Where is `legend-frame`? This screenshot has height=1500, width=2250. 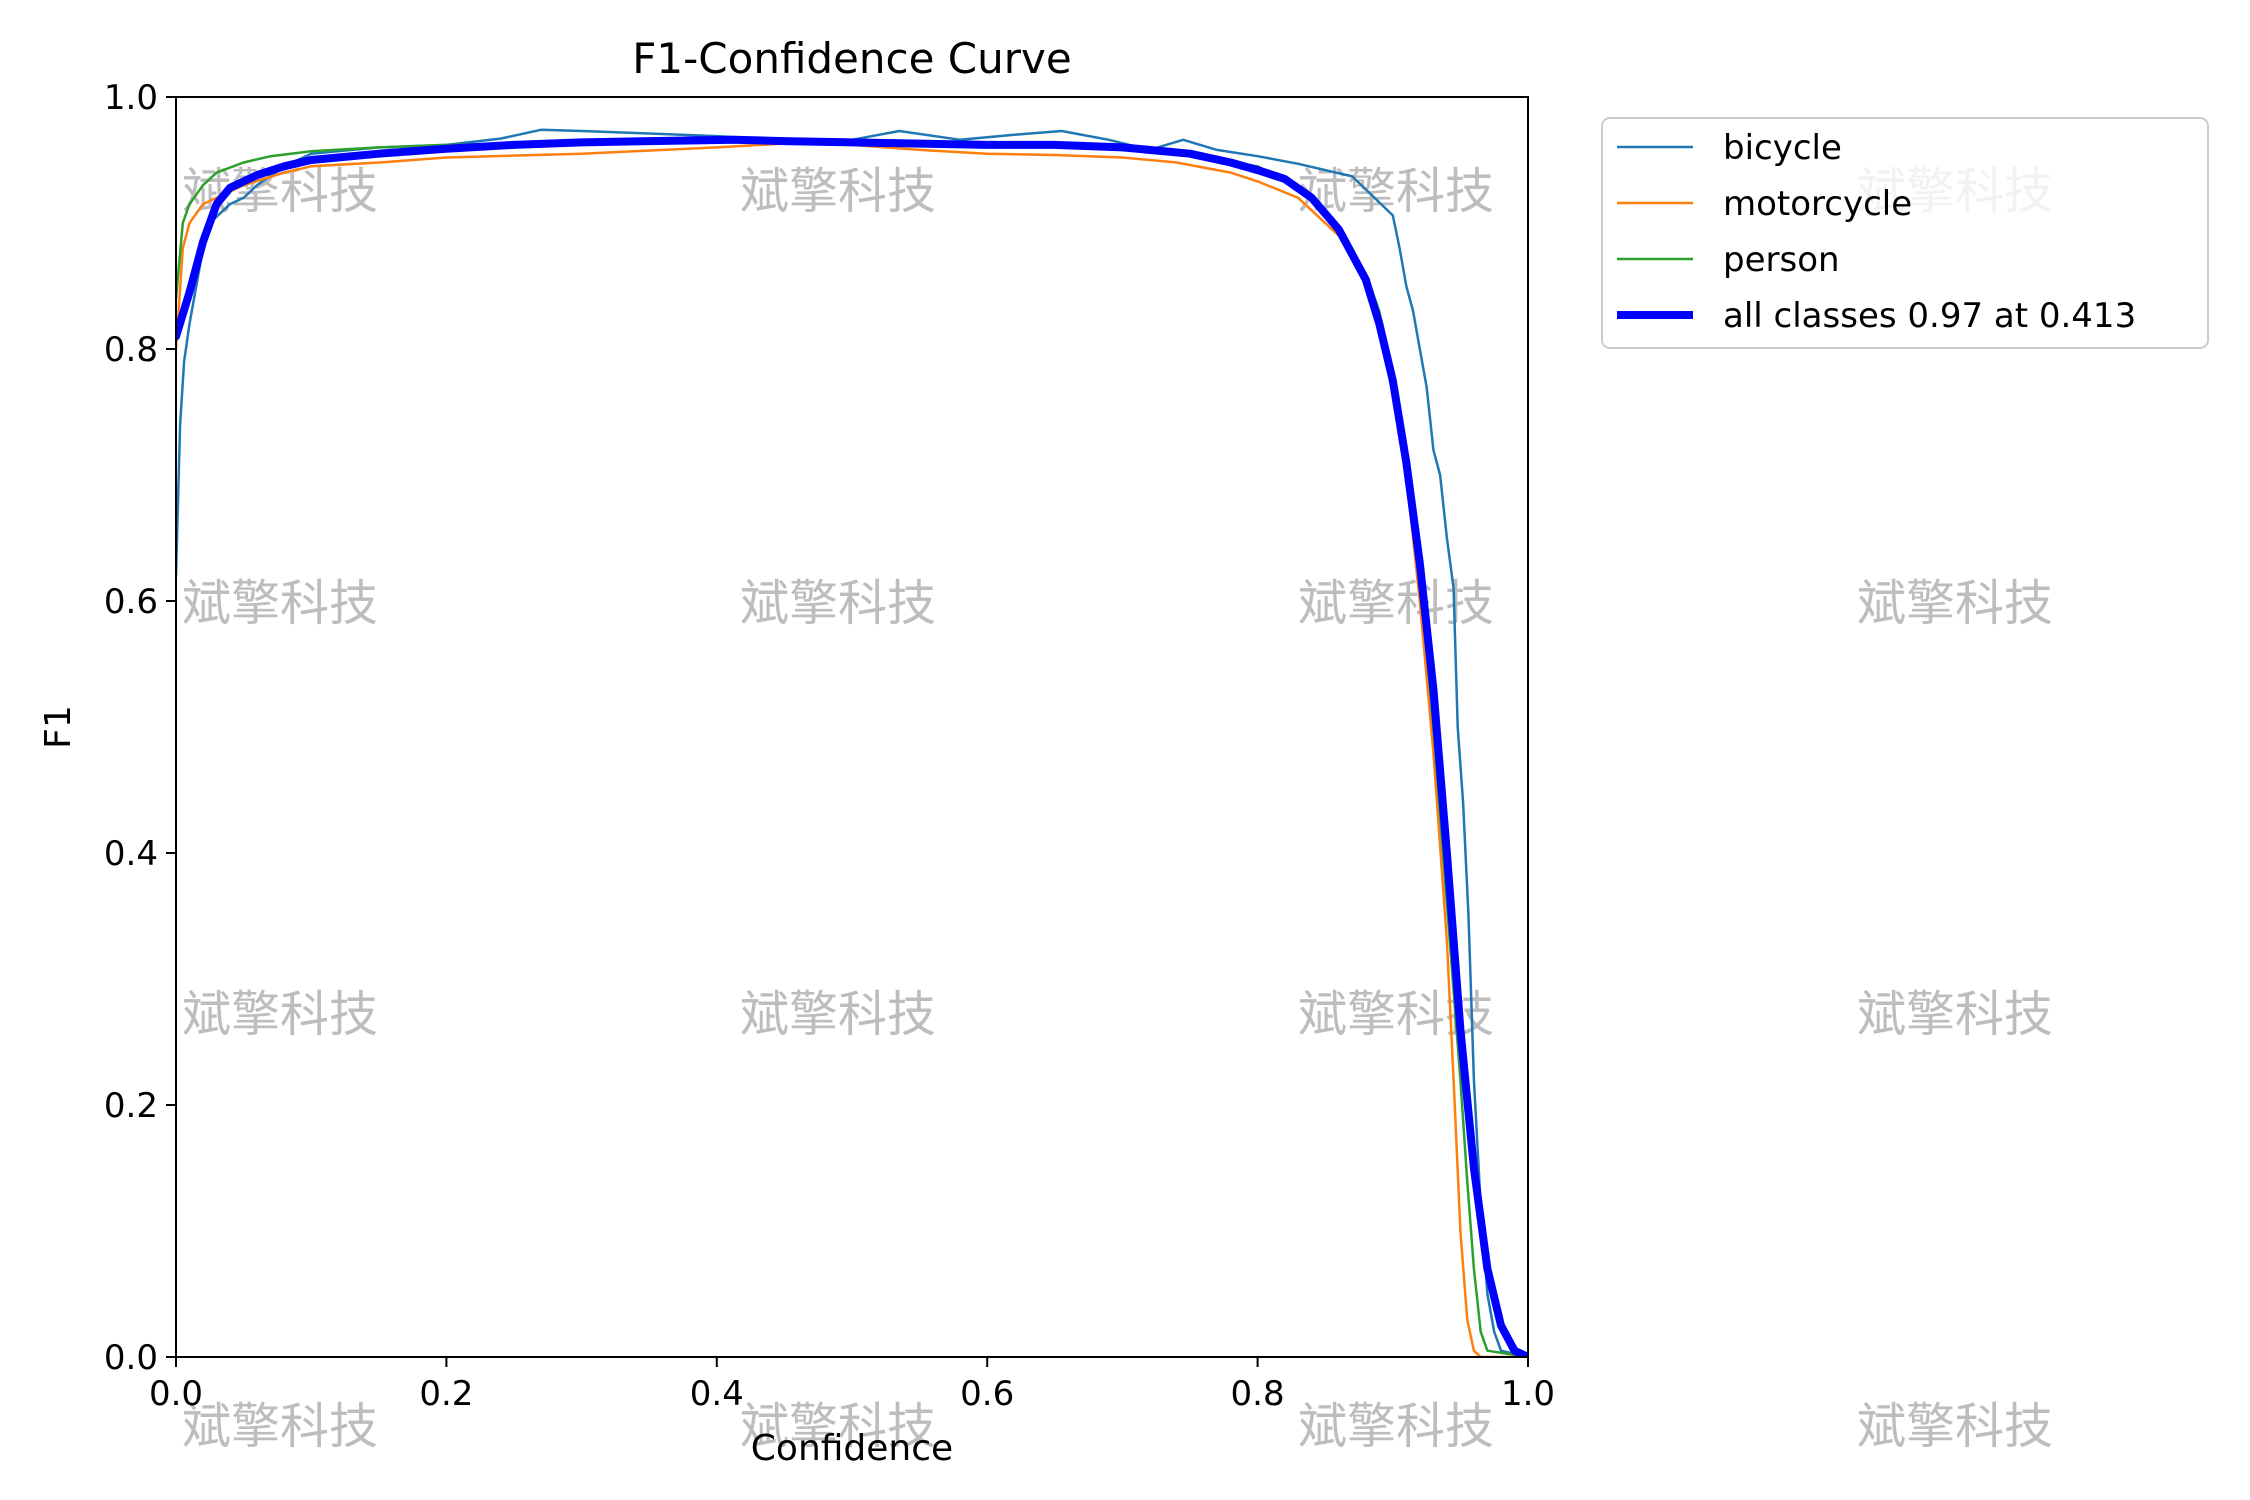 legend-frame is located at coordinates (1905, 233).